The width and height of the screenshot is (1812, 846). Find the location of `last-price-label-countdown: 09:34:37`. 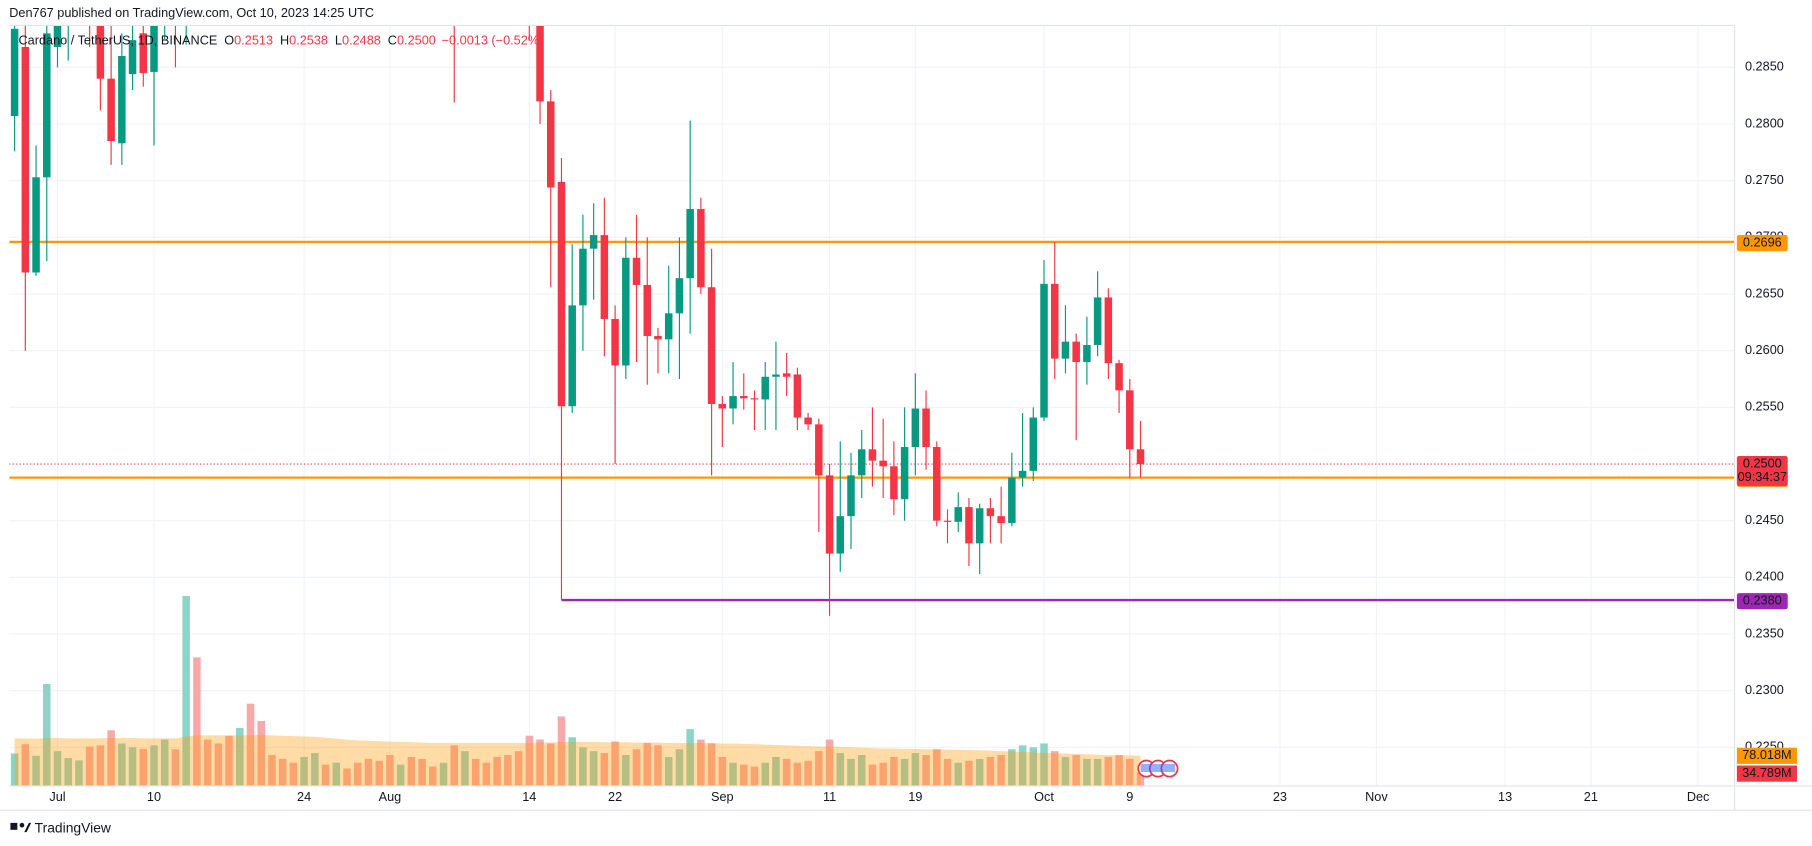

last-price-label-countdown: 09:34:37 is located at coordinates (1762, 476).